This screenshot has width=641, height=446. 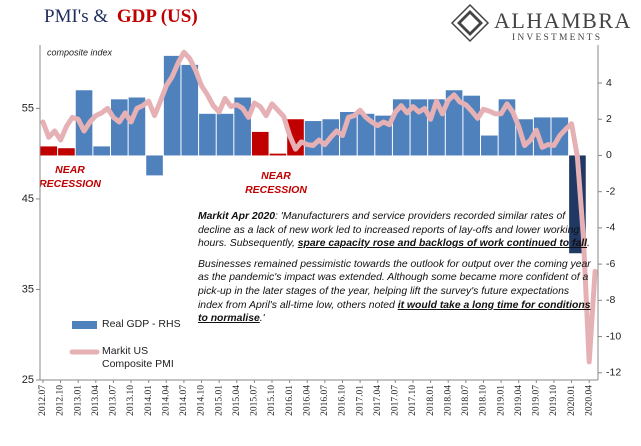 I want to click on x-tick-label: 2015.07, so click(x=255, y=400).